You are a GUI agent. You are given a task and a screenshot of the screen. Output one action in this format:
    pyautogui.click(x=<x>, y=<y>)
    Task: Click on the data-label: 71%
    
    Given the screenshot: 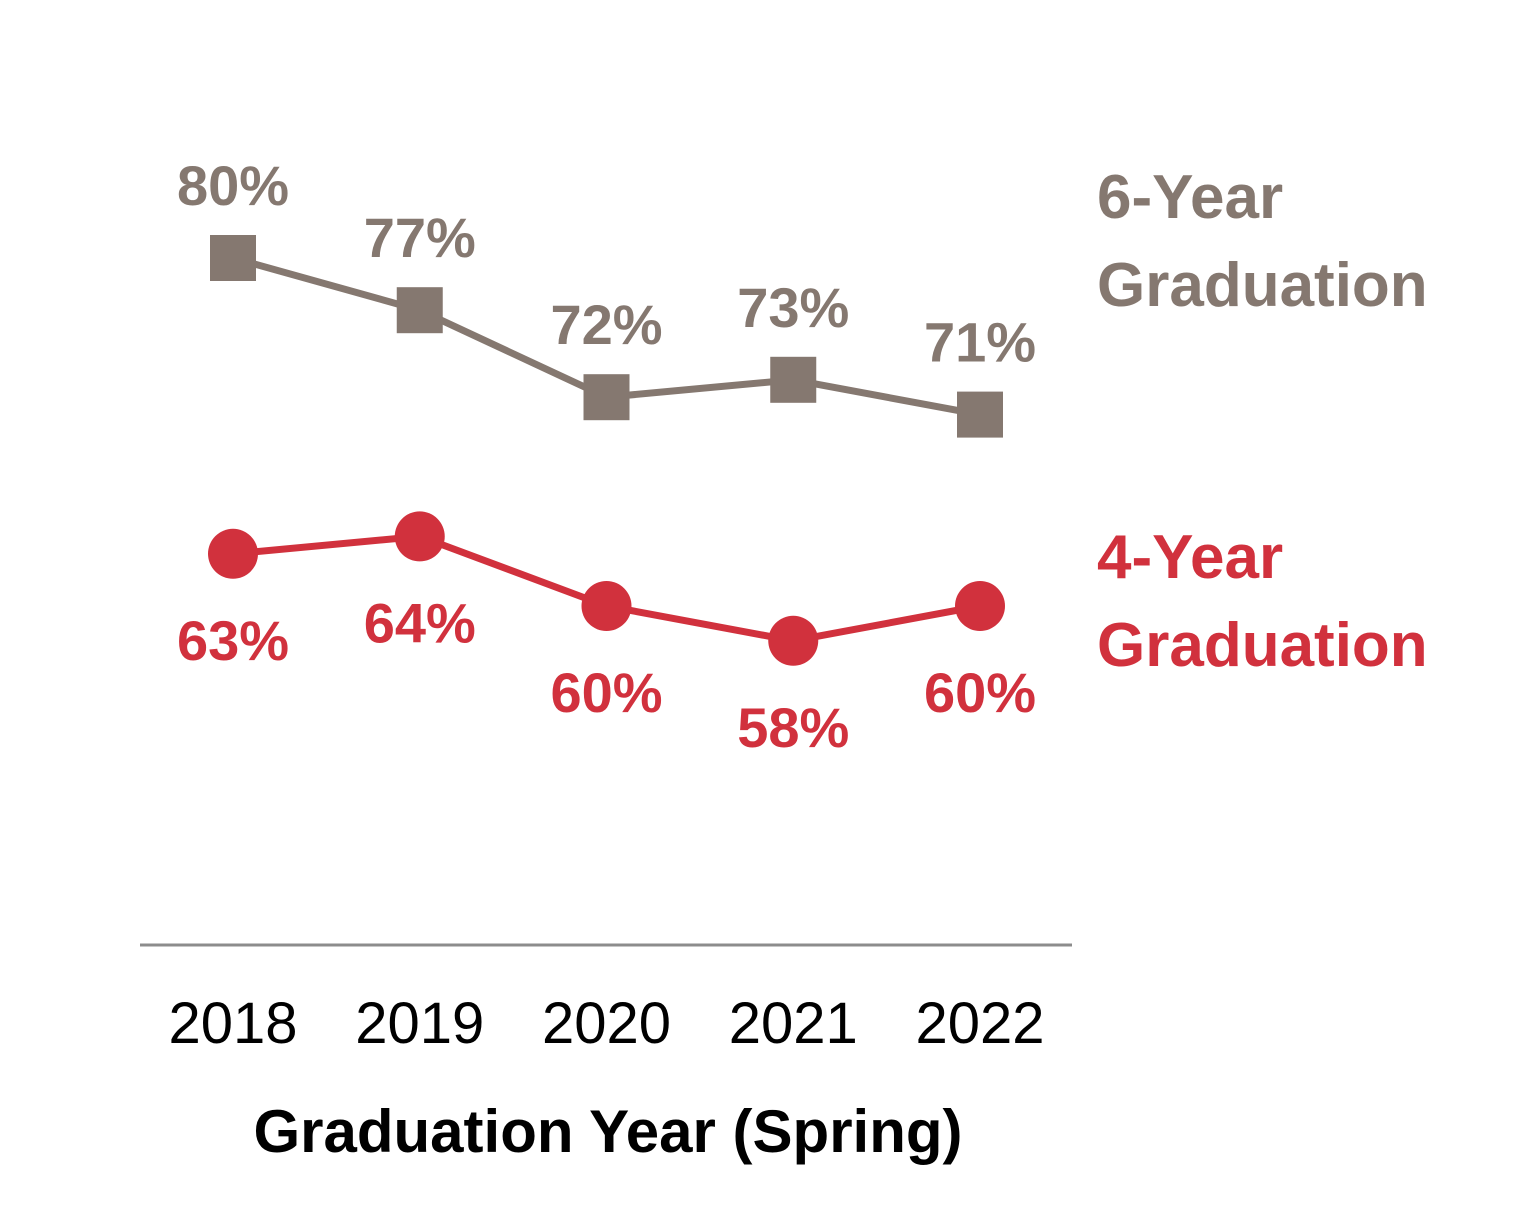 What is the action you would take?
    pyautogui.click(x=980, y=342)
    